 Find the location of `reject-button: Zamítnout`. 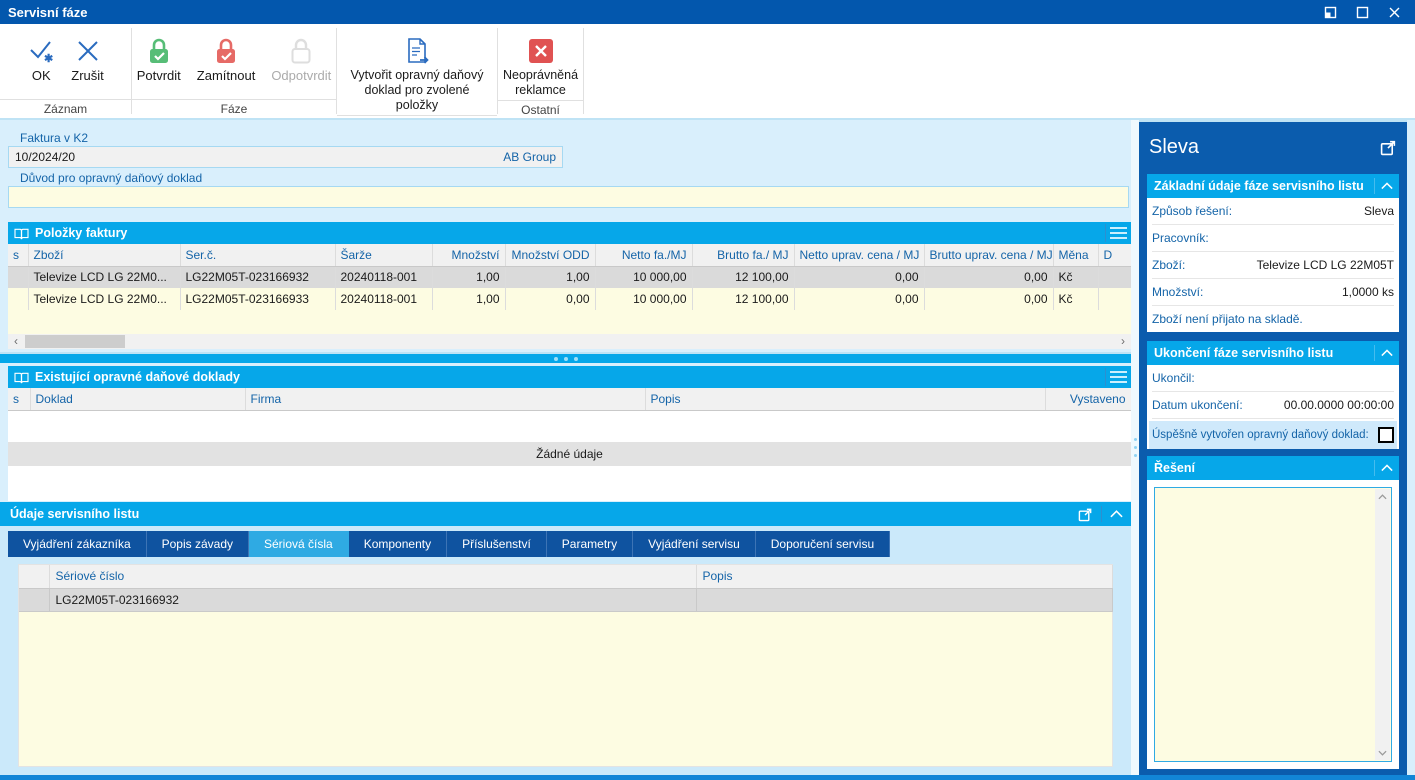

reject-button: Zamítnout is located at coordinates (226, 64).